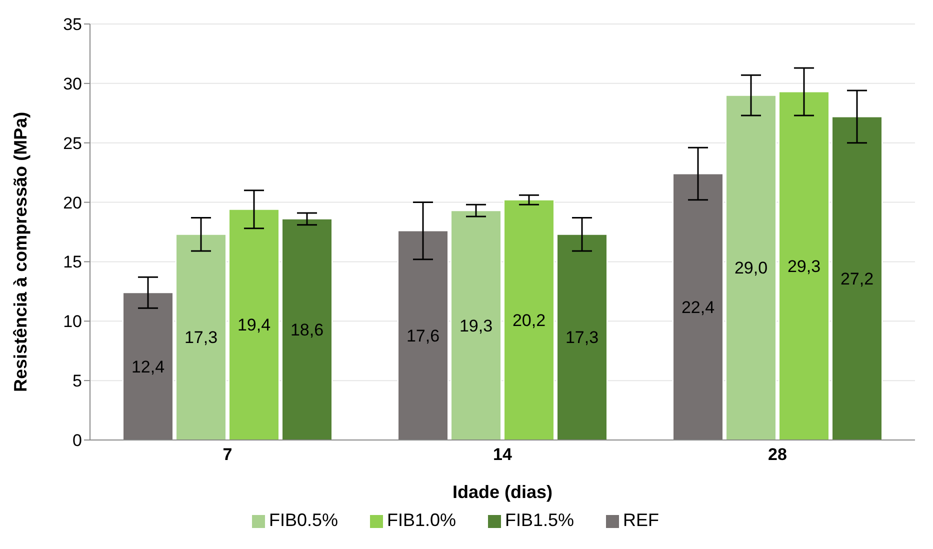 The height and width of the screenshot is (549, 933). I want to click on y-axis-title: Resistência à compressão (MPa), so click(20, 252).